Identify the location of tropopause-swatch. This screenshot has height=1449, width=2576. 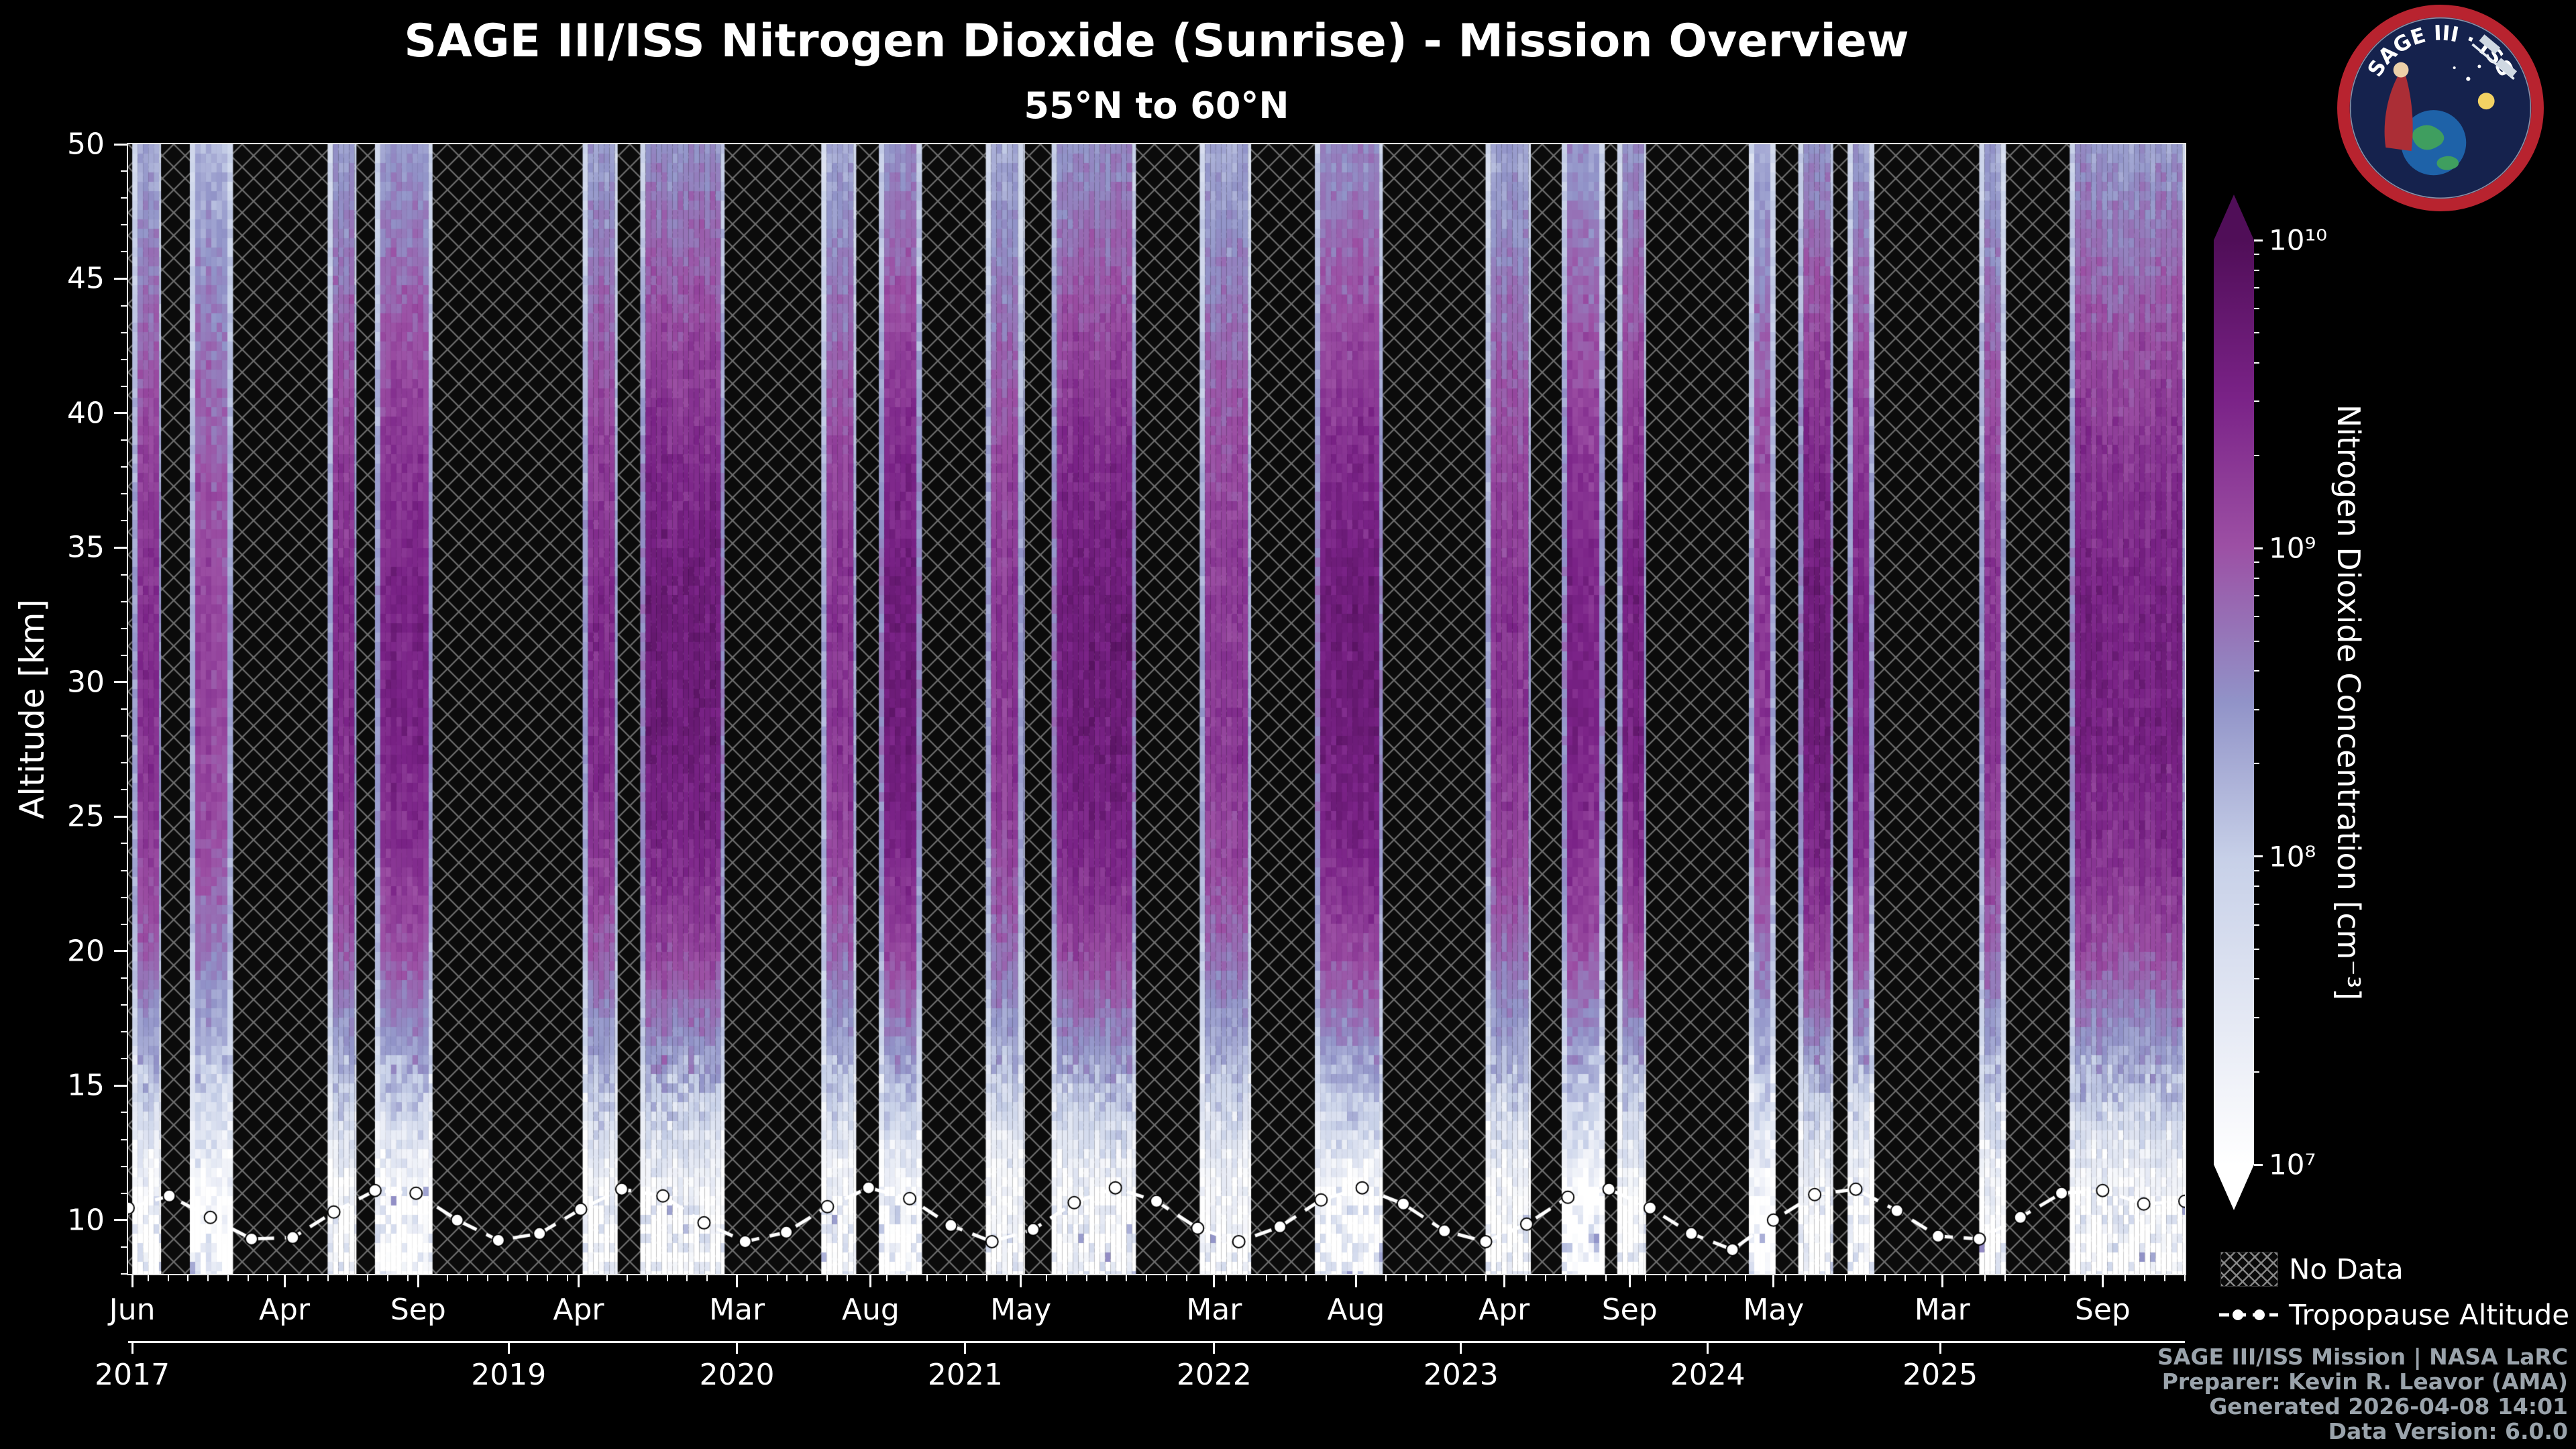
(2248, 1314).